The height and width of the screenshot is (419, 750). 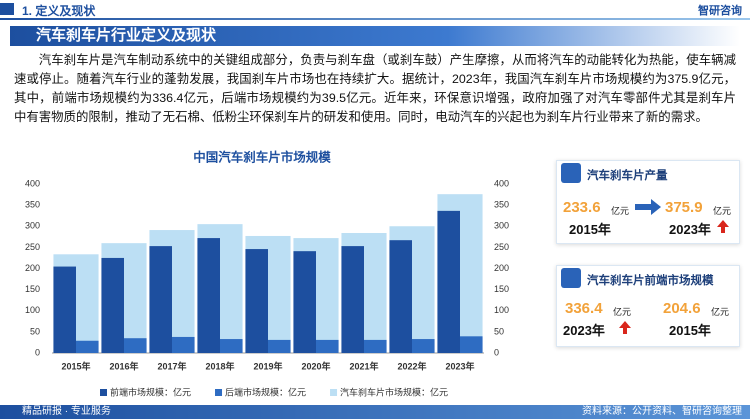 I want to click on y2-tick-label: 400, so click(x=501, y=183).